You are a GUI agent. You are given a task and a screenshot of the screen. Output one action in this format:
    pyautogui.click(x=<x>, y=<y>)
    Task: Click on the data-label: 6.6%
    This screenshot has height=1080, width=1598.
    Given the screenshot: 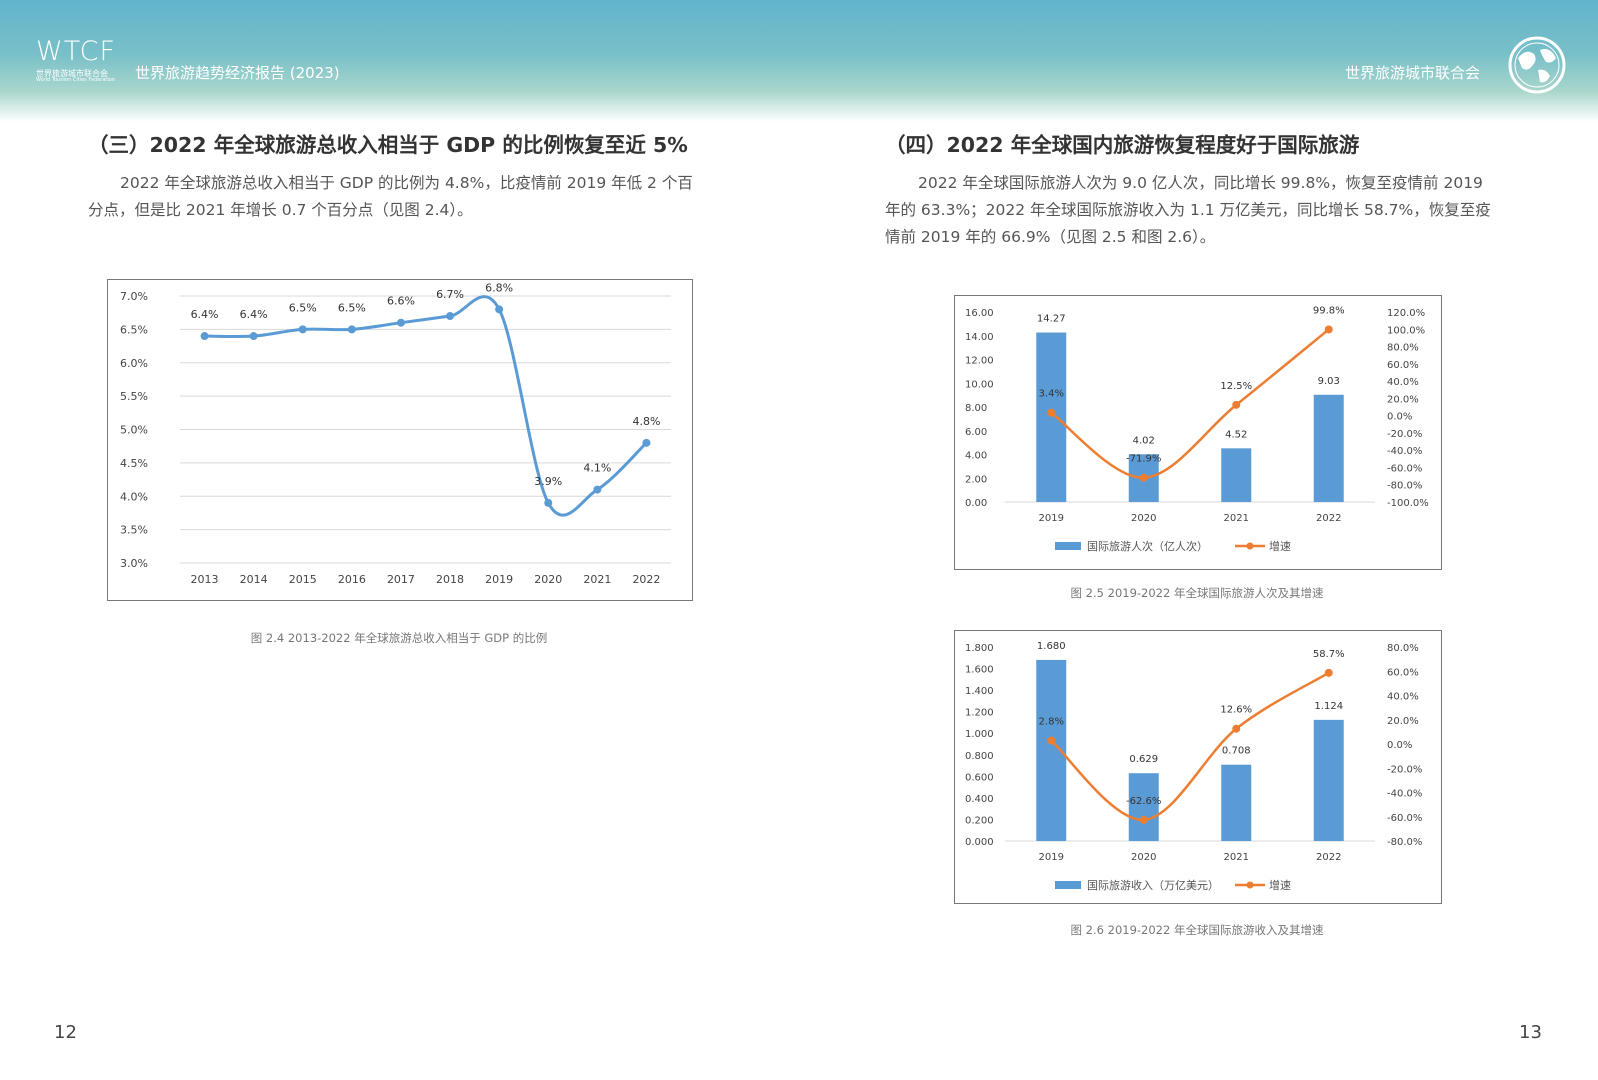 What is the action you would take?
    pyautogui.click(x=401, y=301)
    